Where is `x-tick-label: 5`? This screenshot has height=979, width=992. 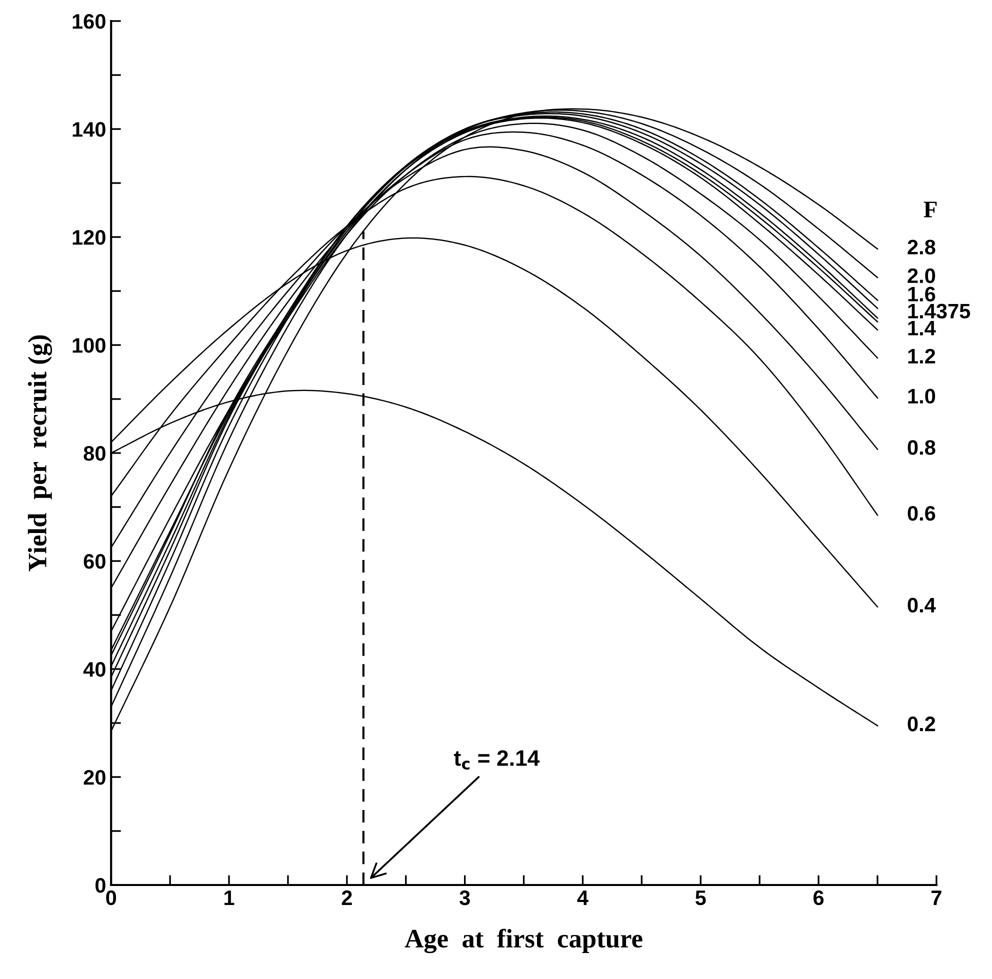
x-tick-label: 5 is located at coordinates (700, 898).